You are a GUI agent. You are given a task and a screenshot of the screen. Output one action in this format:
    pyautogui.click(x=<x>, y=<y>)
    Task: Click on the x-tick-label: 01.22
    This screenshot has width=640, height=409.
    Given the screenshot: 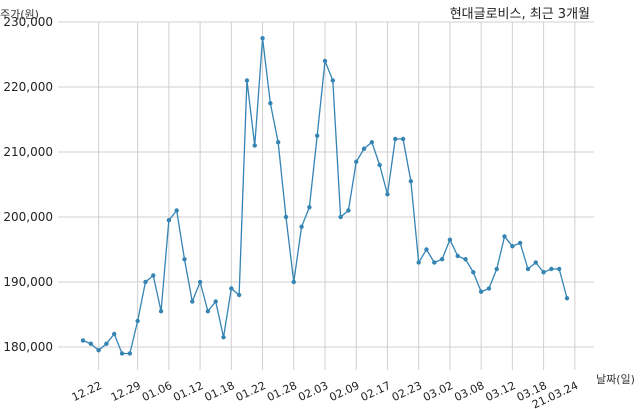 What is the action you would take?
    pyautogui.click(x=251, y=391)
    